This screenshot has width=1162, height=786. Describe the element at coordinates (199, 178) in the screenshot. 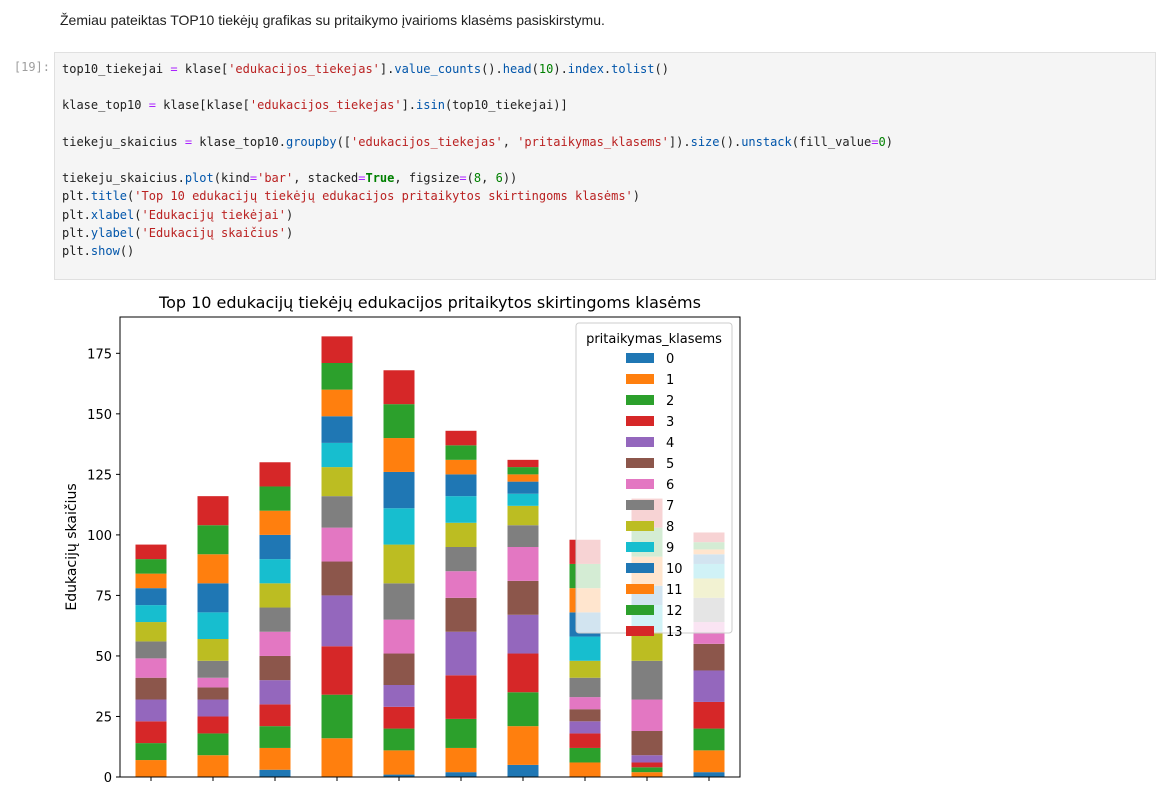

I see `code-token: plot` at that location.